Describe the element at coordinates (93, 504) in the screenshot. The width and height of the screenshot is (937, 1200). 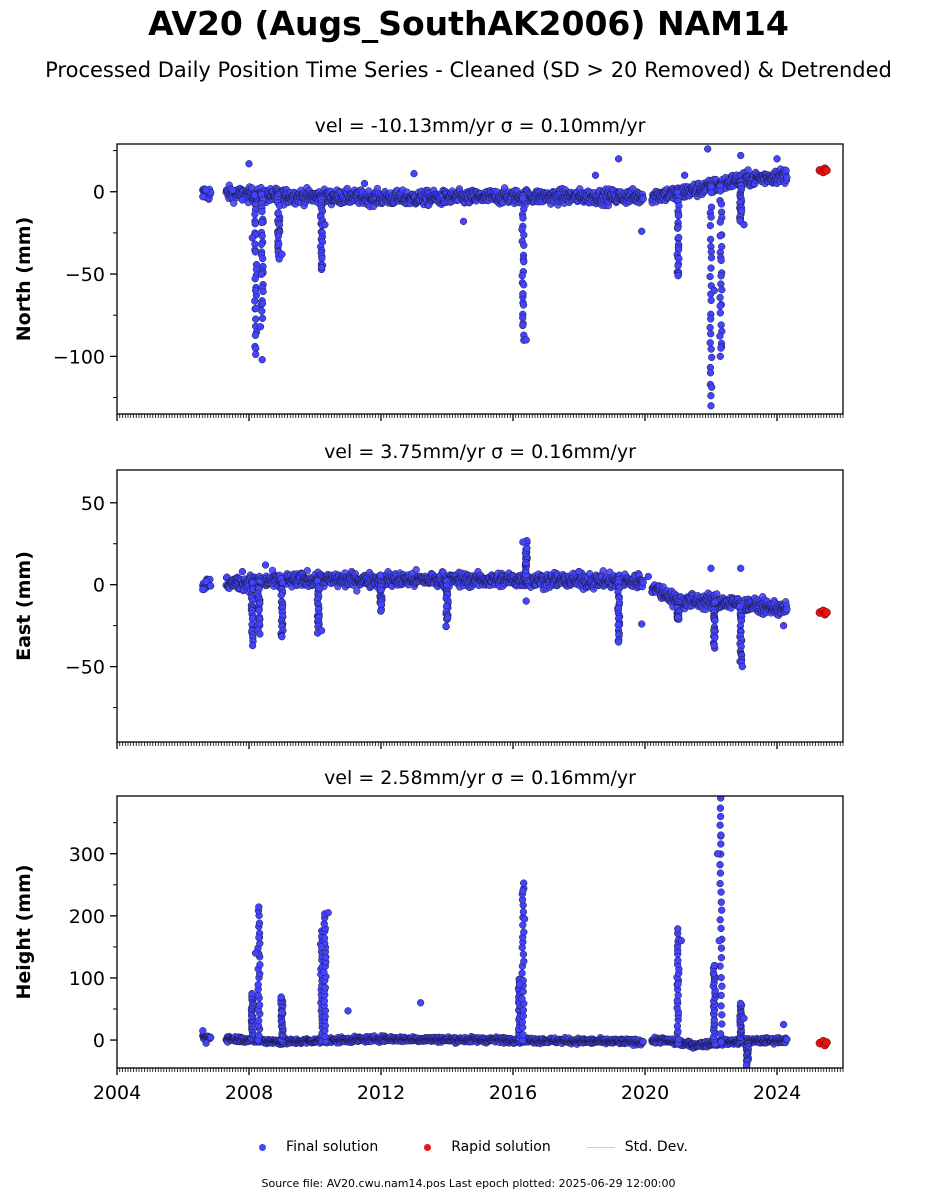
I see `y-tick-label: 50` at that location.